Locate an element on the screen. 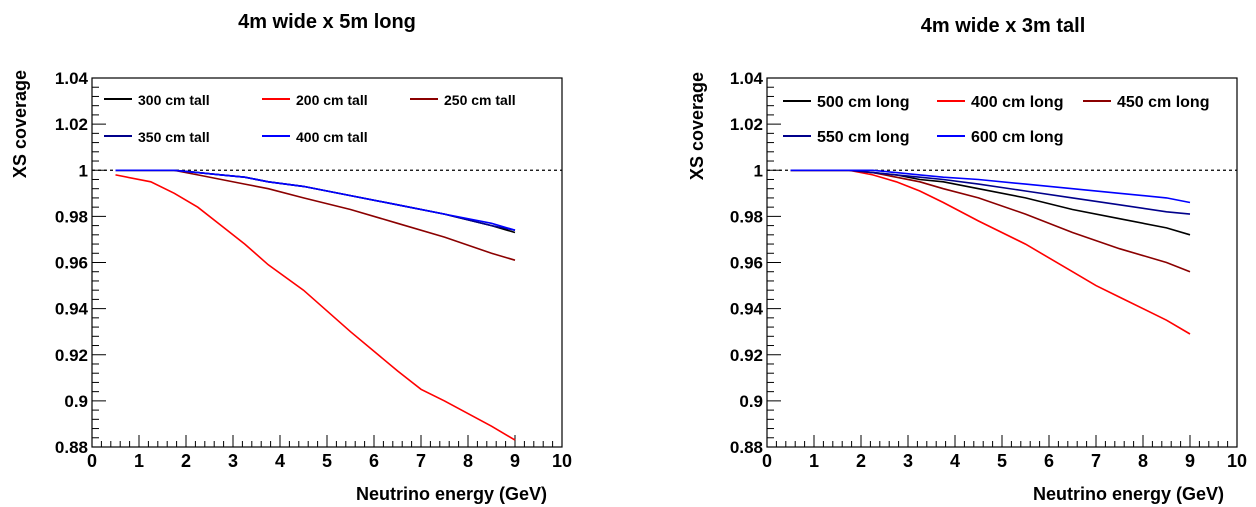  legend-label: 550 cm long is located at coordinates (863, 137).